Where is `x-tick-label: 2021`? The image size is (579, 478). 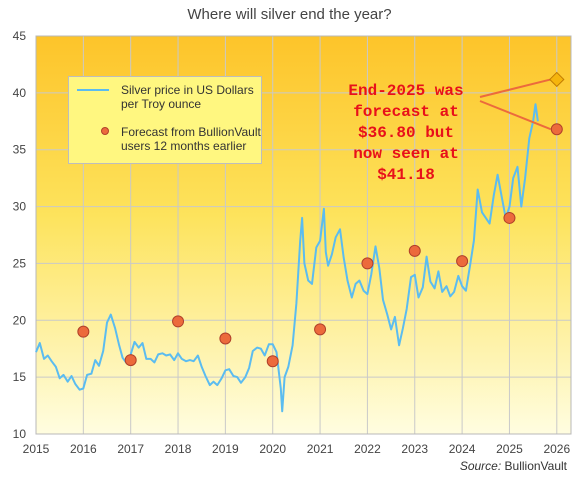 x-tick-label: 2021 is located at coordinates (320, 449).